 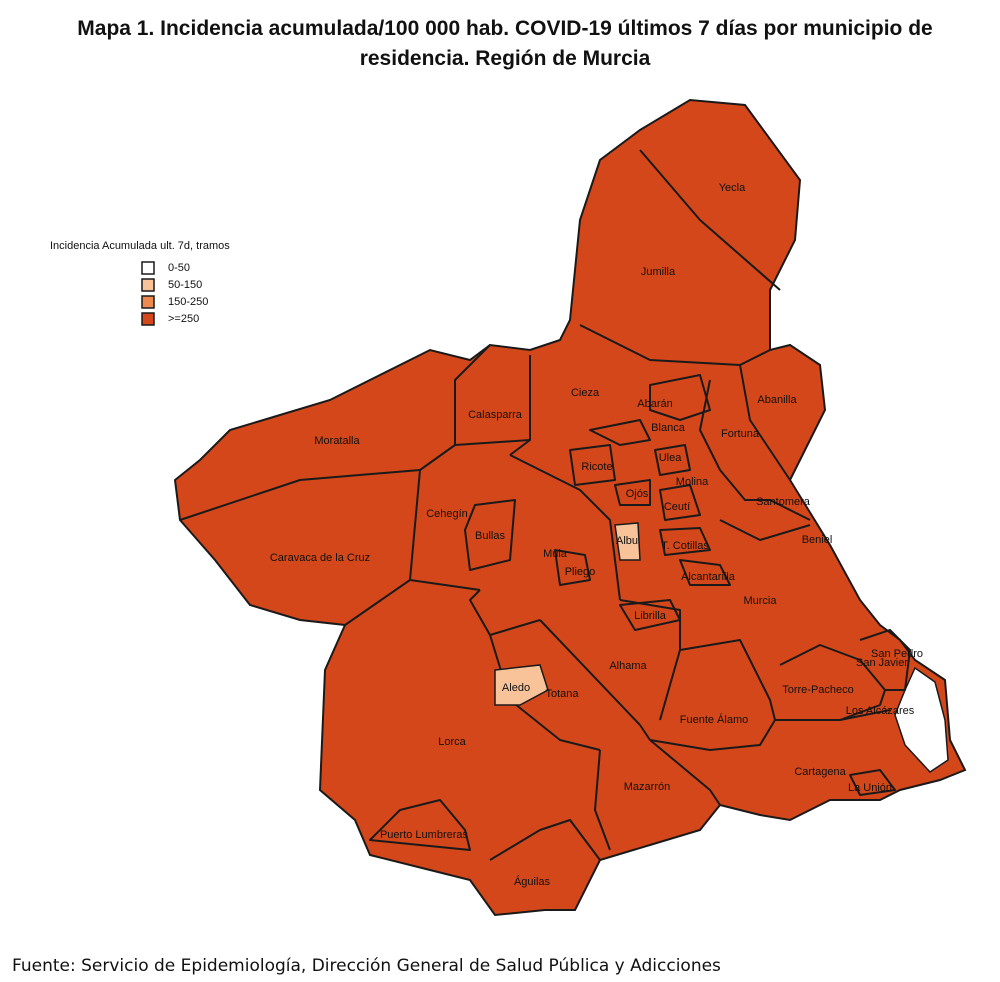 I want to click on municipality-label: Puerto Lumbreras, so click(x=424, y=835).